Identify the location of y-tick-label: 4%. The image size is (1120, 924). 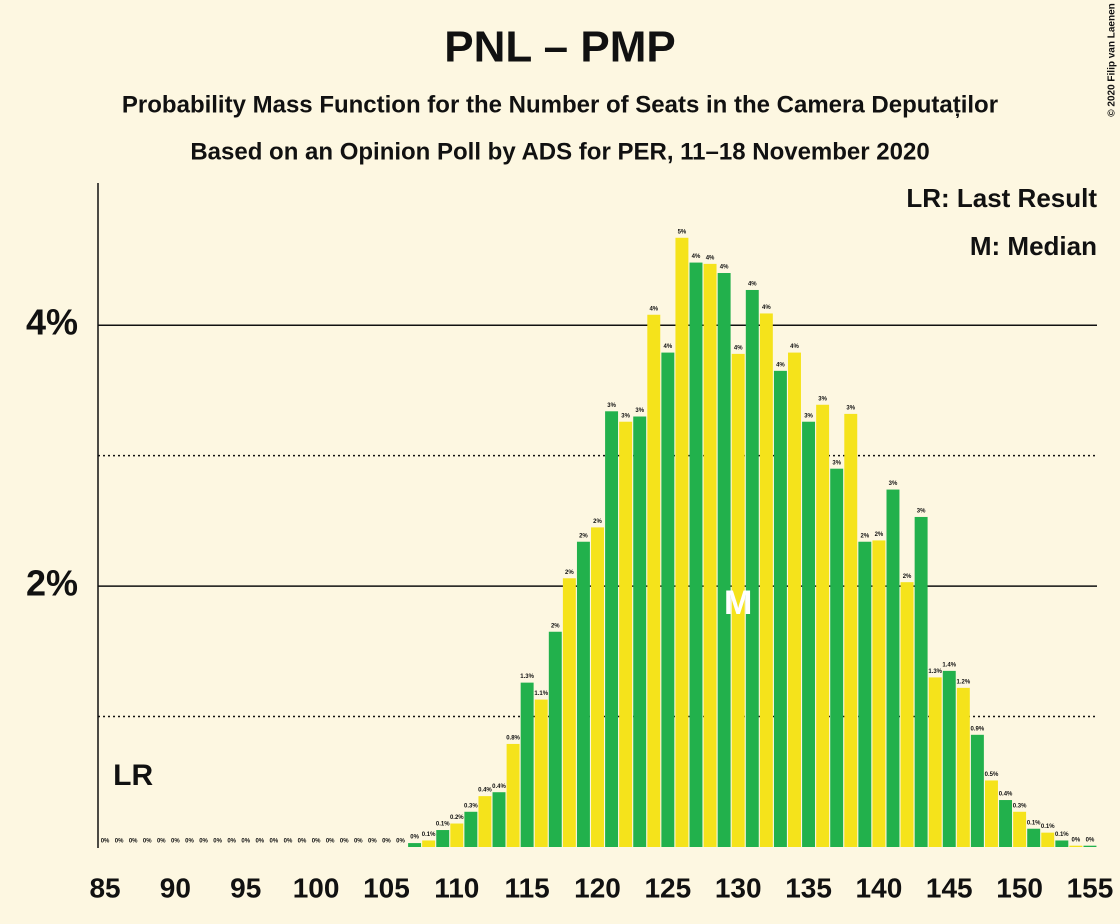
(52, 322).